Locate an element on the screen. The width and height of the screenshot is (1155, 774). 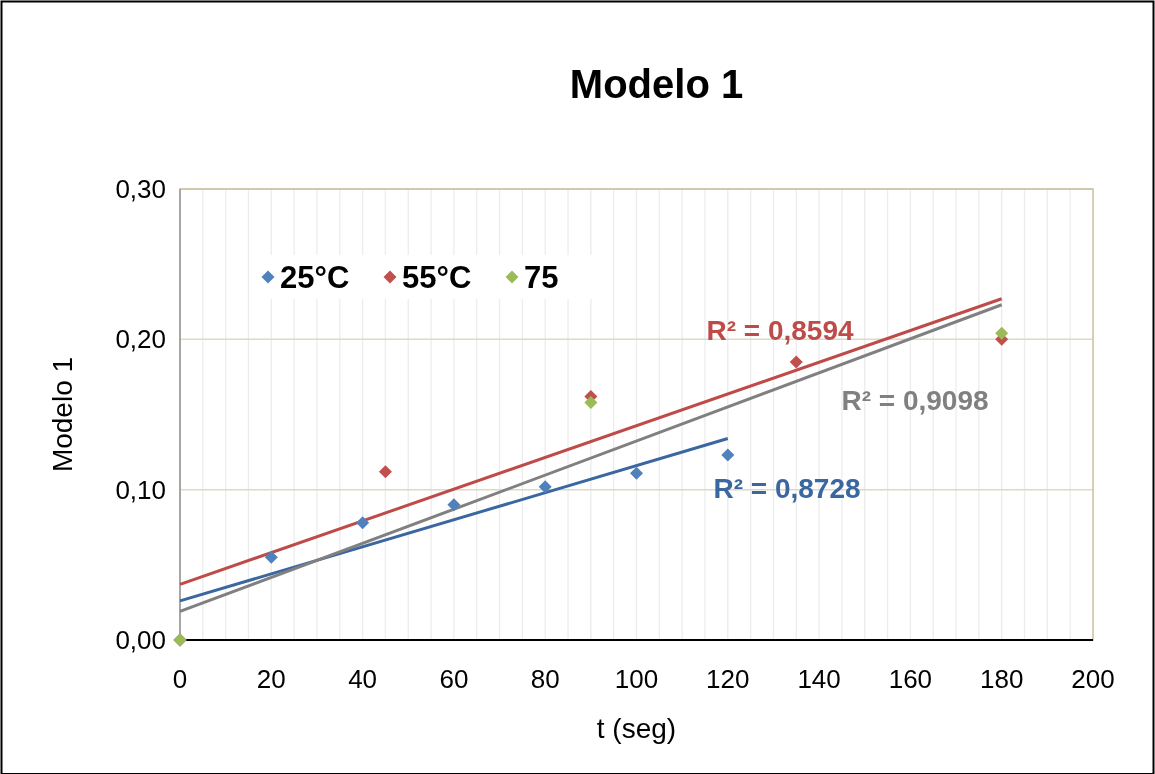
legend-label: 75 is located at coordinates (541, 277).